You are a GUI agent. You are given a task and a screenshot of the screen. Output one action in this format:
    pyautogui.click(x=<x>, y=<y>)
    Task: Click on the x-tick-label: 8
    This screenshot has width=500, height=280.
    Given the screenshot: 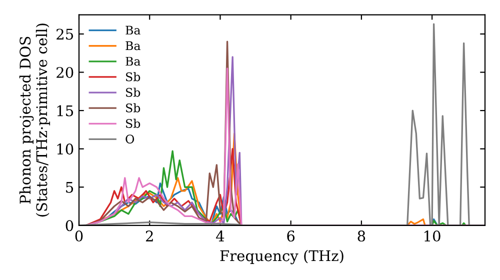 What is the action you would take?
    pyautogui.click(x=362, y=236)
    